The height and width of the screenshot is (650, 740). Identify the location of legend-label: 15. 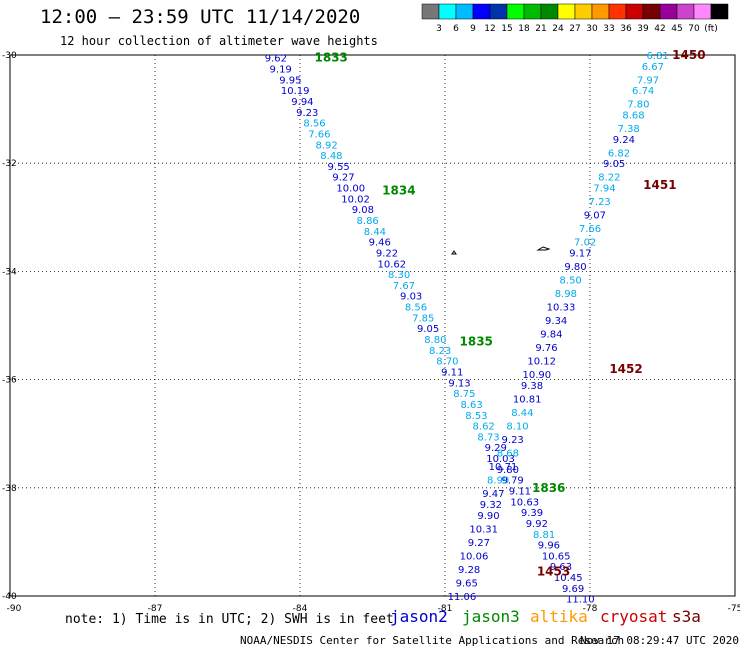
(506, 29).